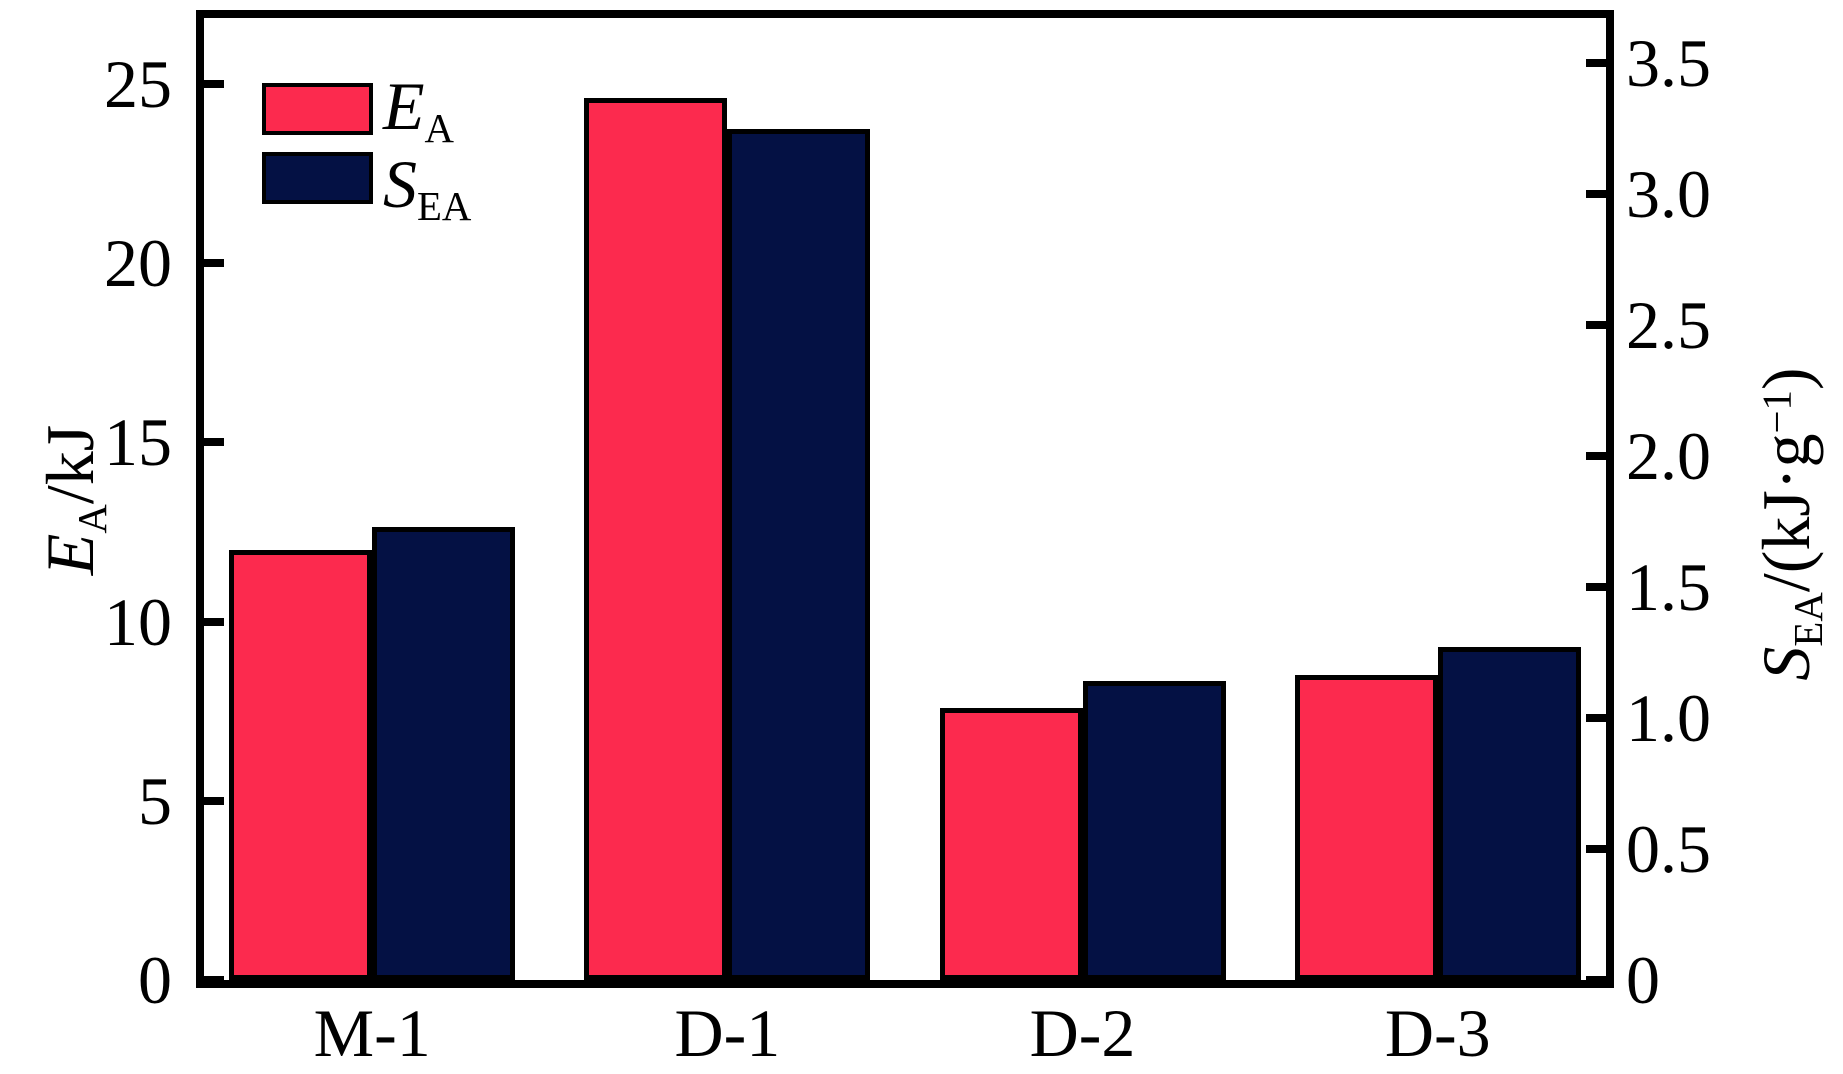 The image size is (1843, 1074). Describe the element at coordinates (155, 800) in the screenshot. I see `left-axis-tick-label: 5` at that location.